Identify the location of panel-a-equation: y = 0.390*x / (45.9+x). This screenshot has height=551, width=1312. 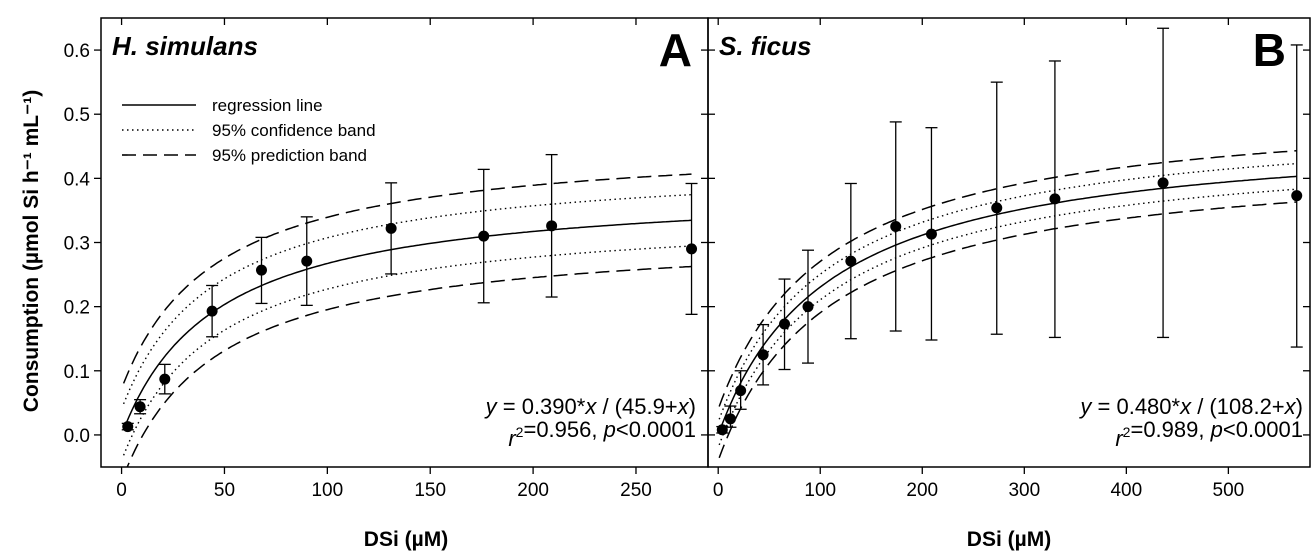
(590, 406).